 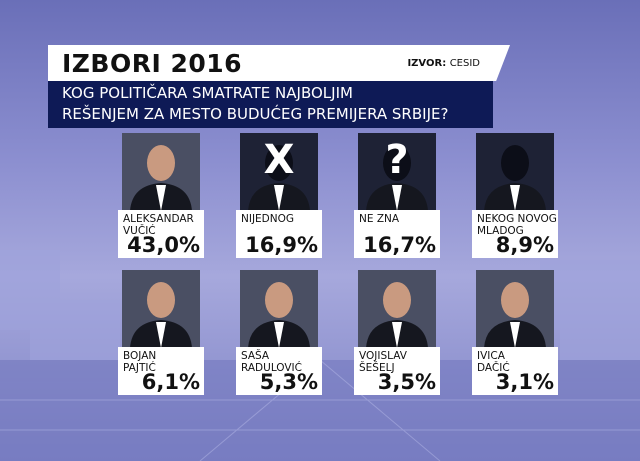 I want to click on candidate-value: 3,5%, so click(x=406, y=382).